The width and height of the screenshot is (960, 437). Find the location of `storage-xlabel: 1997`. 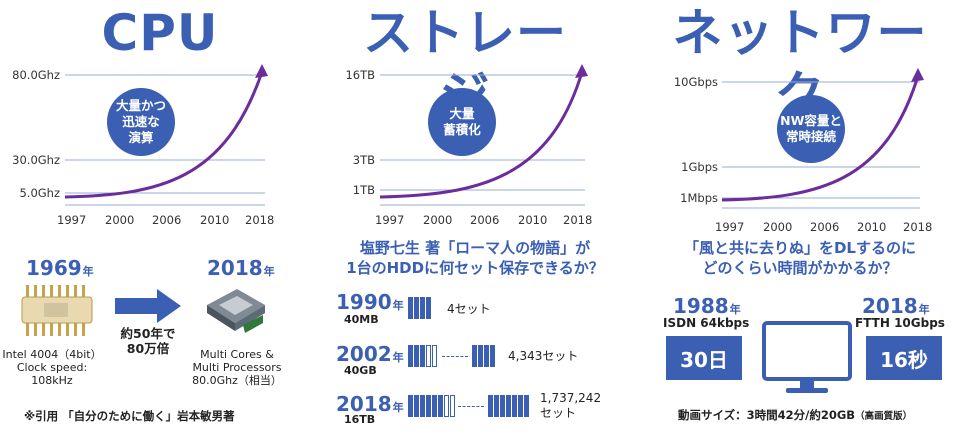

storage-xlabel: 1997 is located at coordinates (390, 220).